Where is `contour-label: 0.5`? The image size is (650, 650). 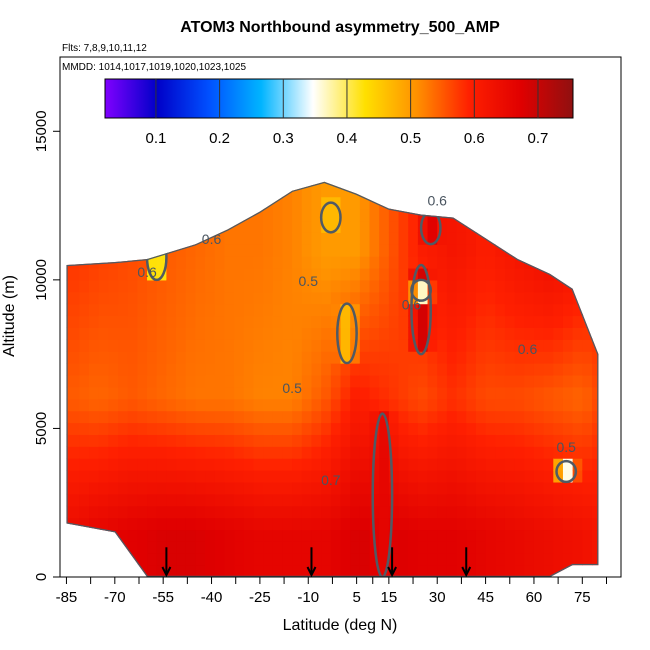 contour-label: 0.5 is located at coordinates (309, 281).